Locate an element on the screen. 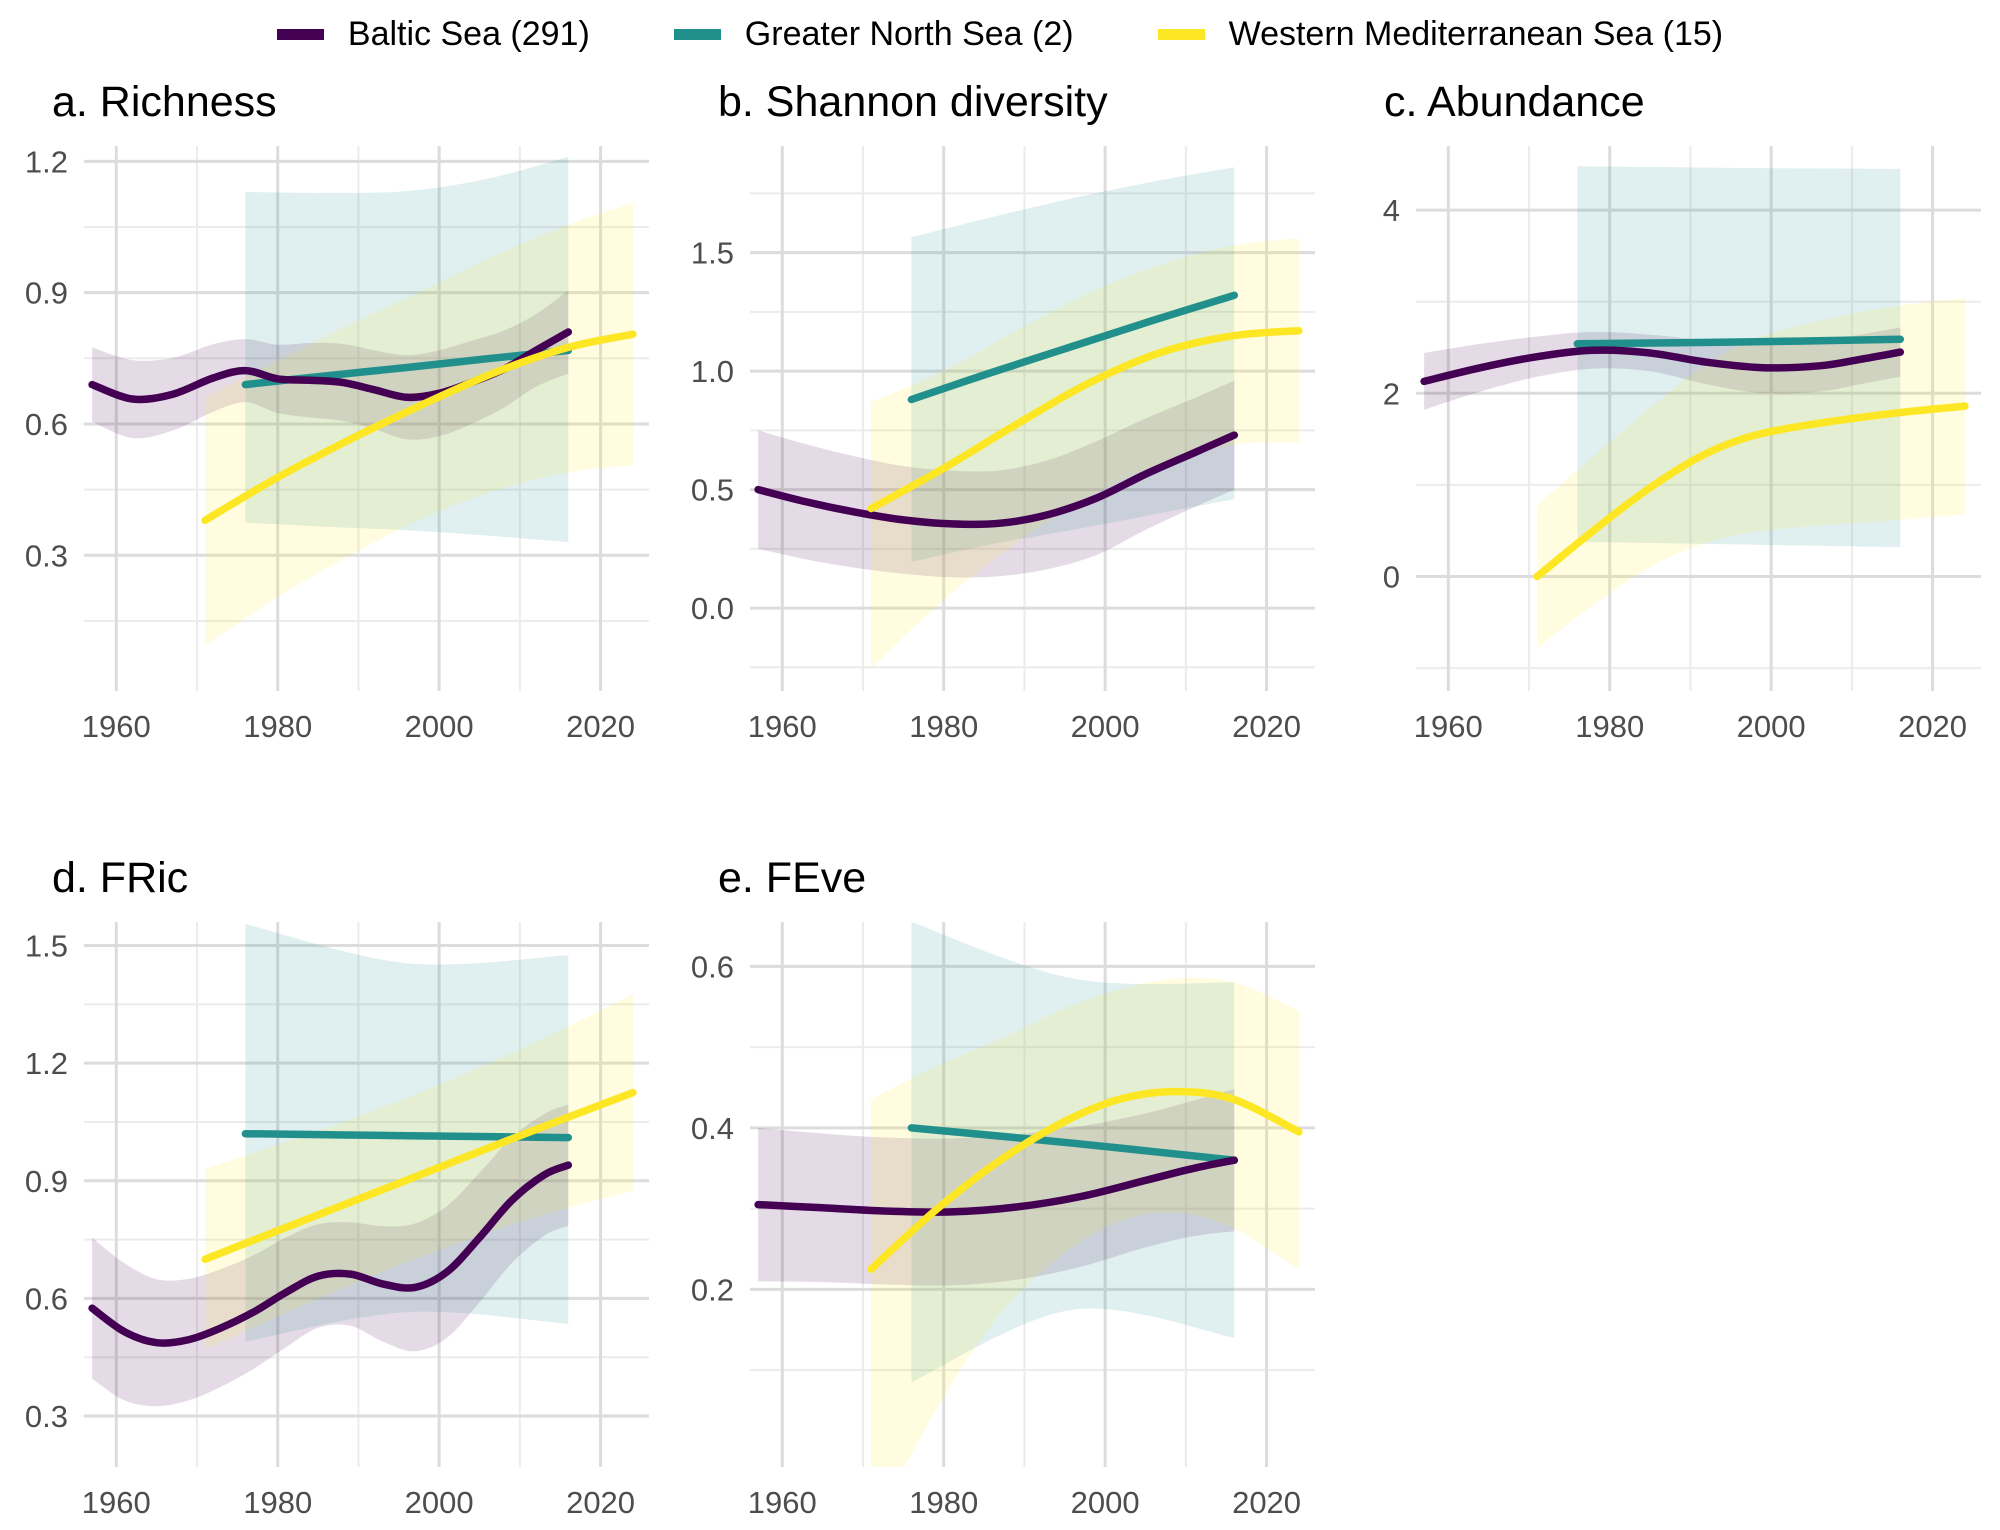 This screenshot has height=1530, width=2000. chart-canvas-abundance: 0 2 4 1960 1980 2000 2020 is located at coordinates (1682, 445).